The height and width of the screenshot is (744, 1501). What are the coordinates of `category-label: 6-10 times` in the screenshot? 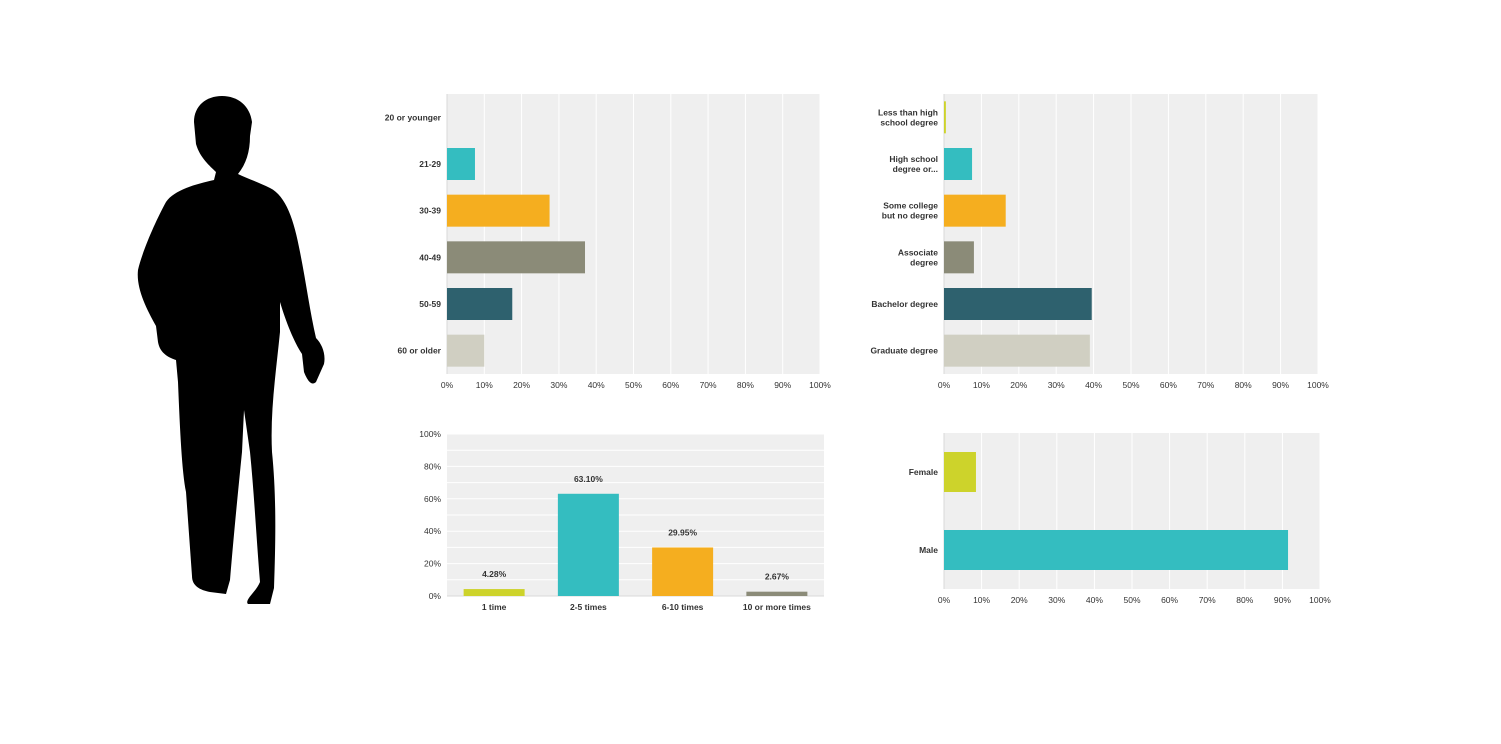 It's located at (683, 607).